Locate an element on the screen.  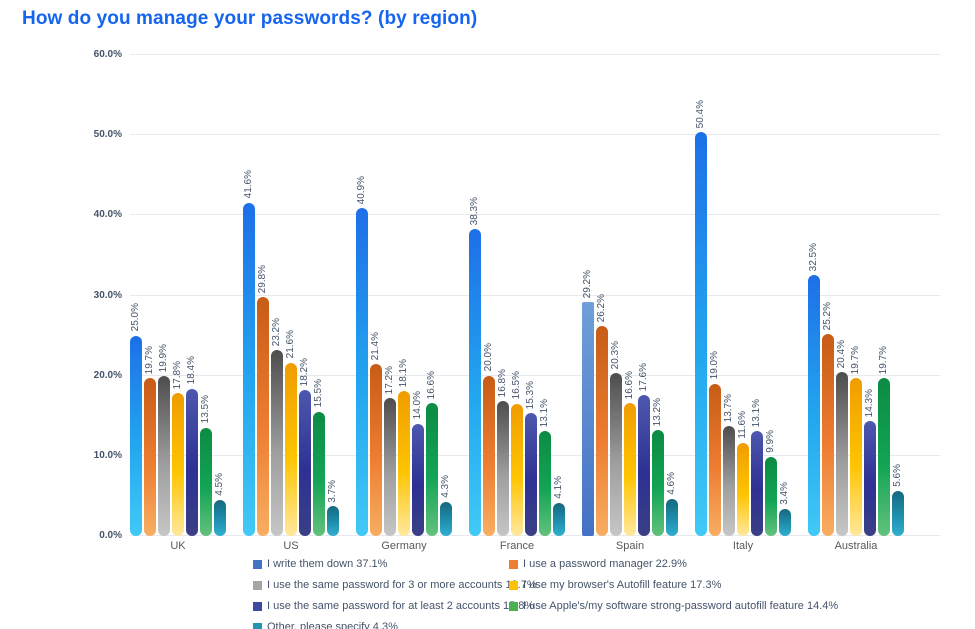
x-axis-category-label: Germany is located at coordinates (404, 546).